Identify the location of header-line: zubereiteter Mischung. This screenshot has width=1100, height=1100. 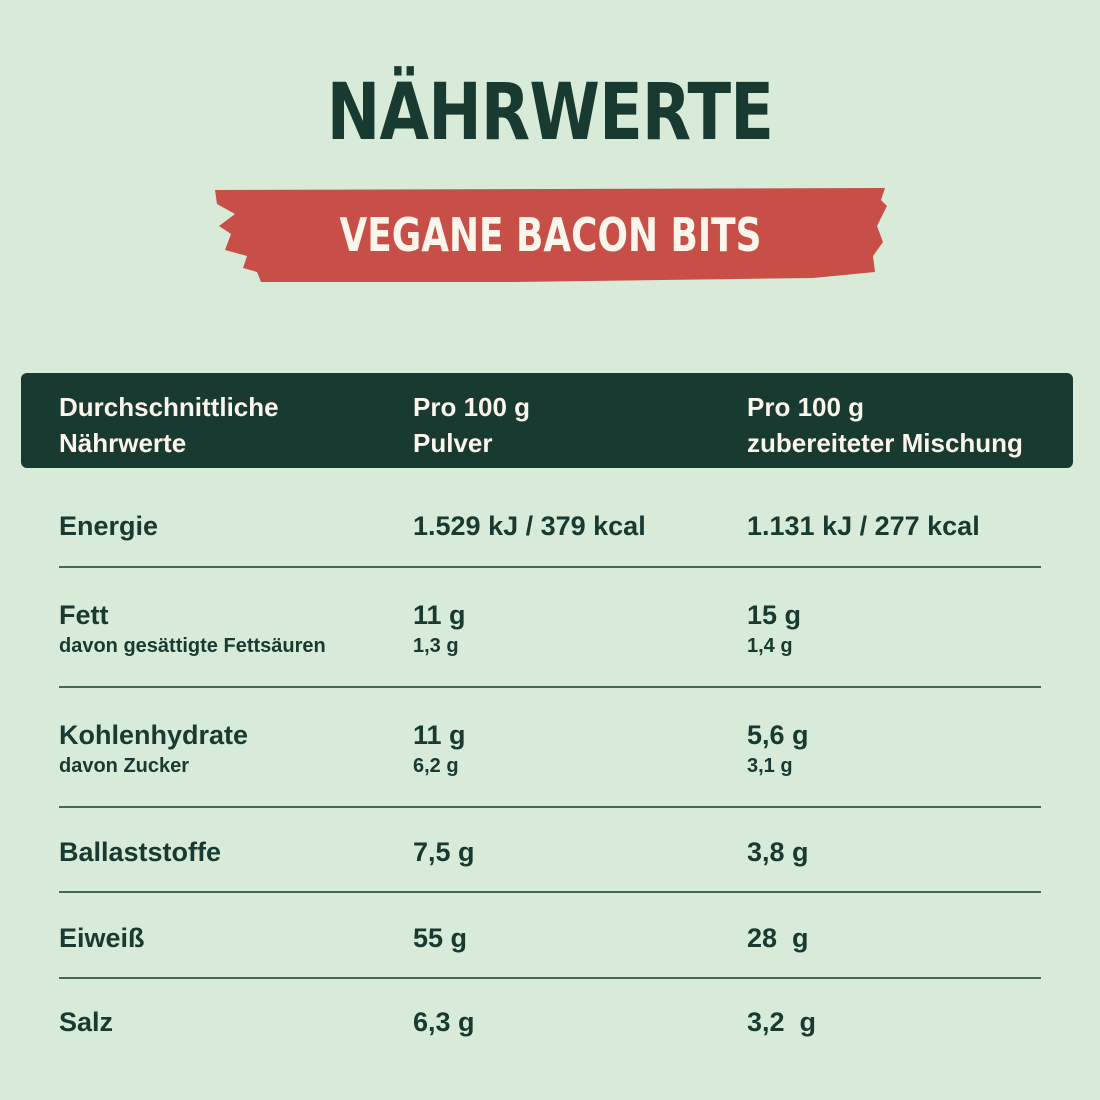
(885, 443).